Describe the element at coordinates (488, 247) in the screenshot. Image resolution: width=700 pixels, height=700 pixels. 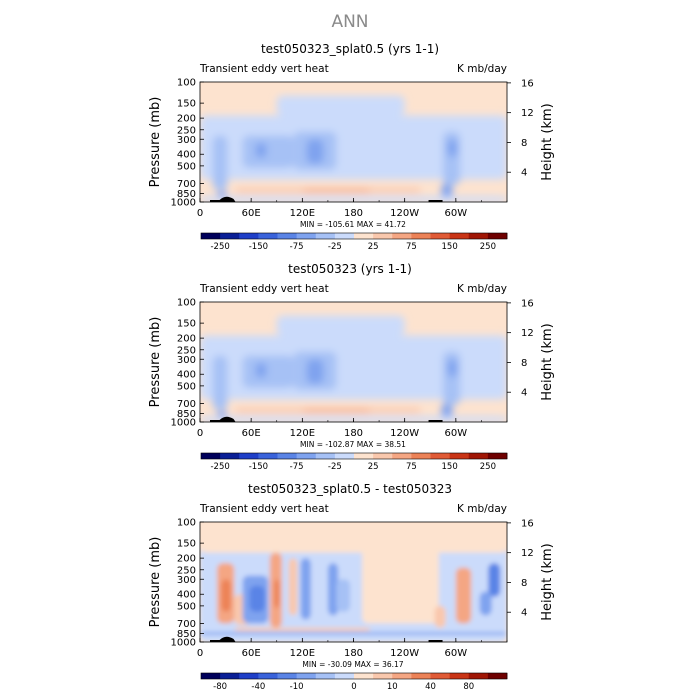
I see `colorbar-label: 250` at that location.